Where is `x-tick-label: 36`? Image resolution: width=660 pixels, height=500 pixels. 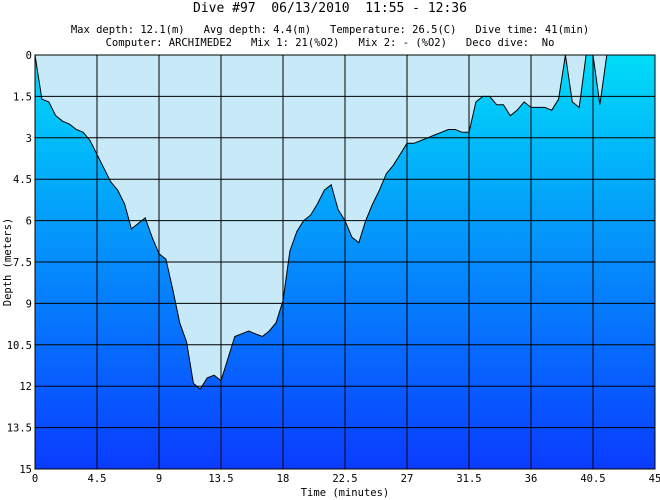
x-tick-label: 36 is located at coordinates (531, 479).